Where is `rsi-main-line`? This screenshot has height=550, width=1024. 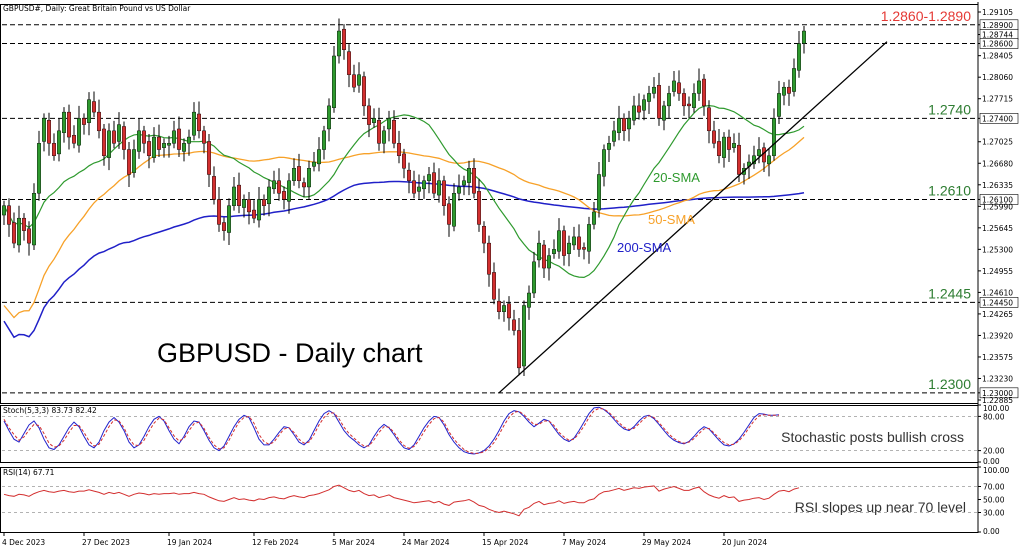 rsi-main-line is located at coordinates (401, 500).